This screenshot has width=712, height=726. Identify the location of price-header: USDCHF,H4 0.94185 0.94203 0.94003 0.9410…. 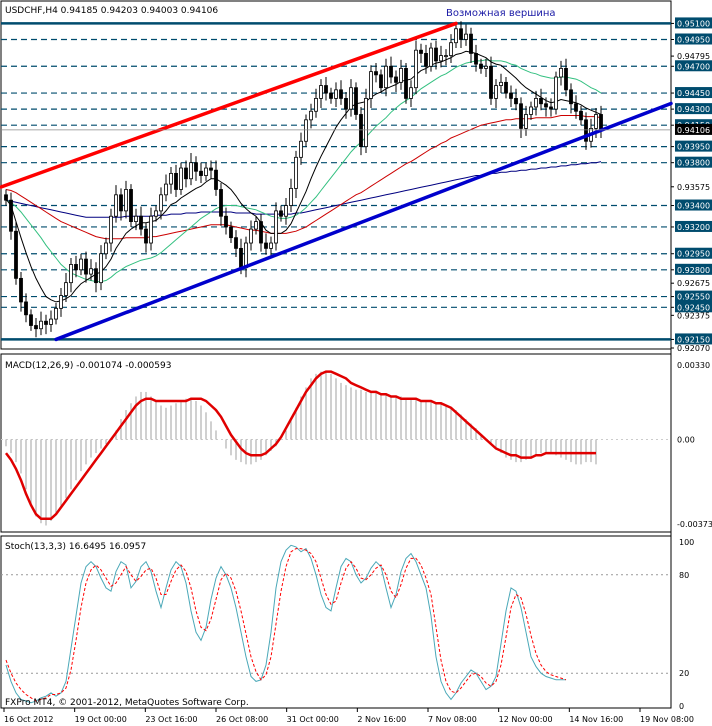
(111, 11).